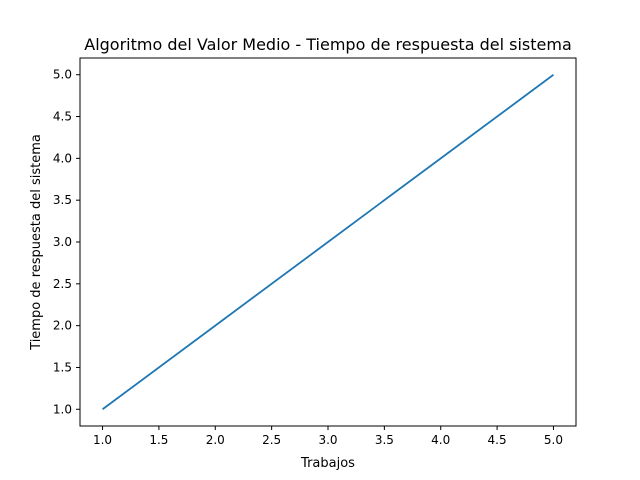  What do you see at coordinates (215, 440) in the screenshot?
I see `x-tick-label: 2.0` at bounding box center [215, 440].